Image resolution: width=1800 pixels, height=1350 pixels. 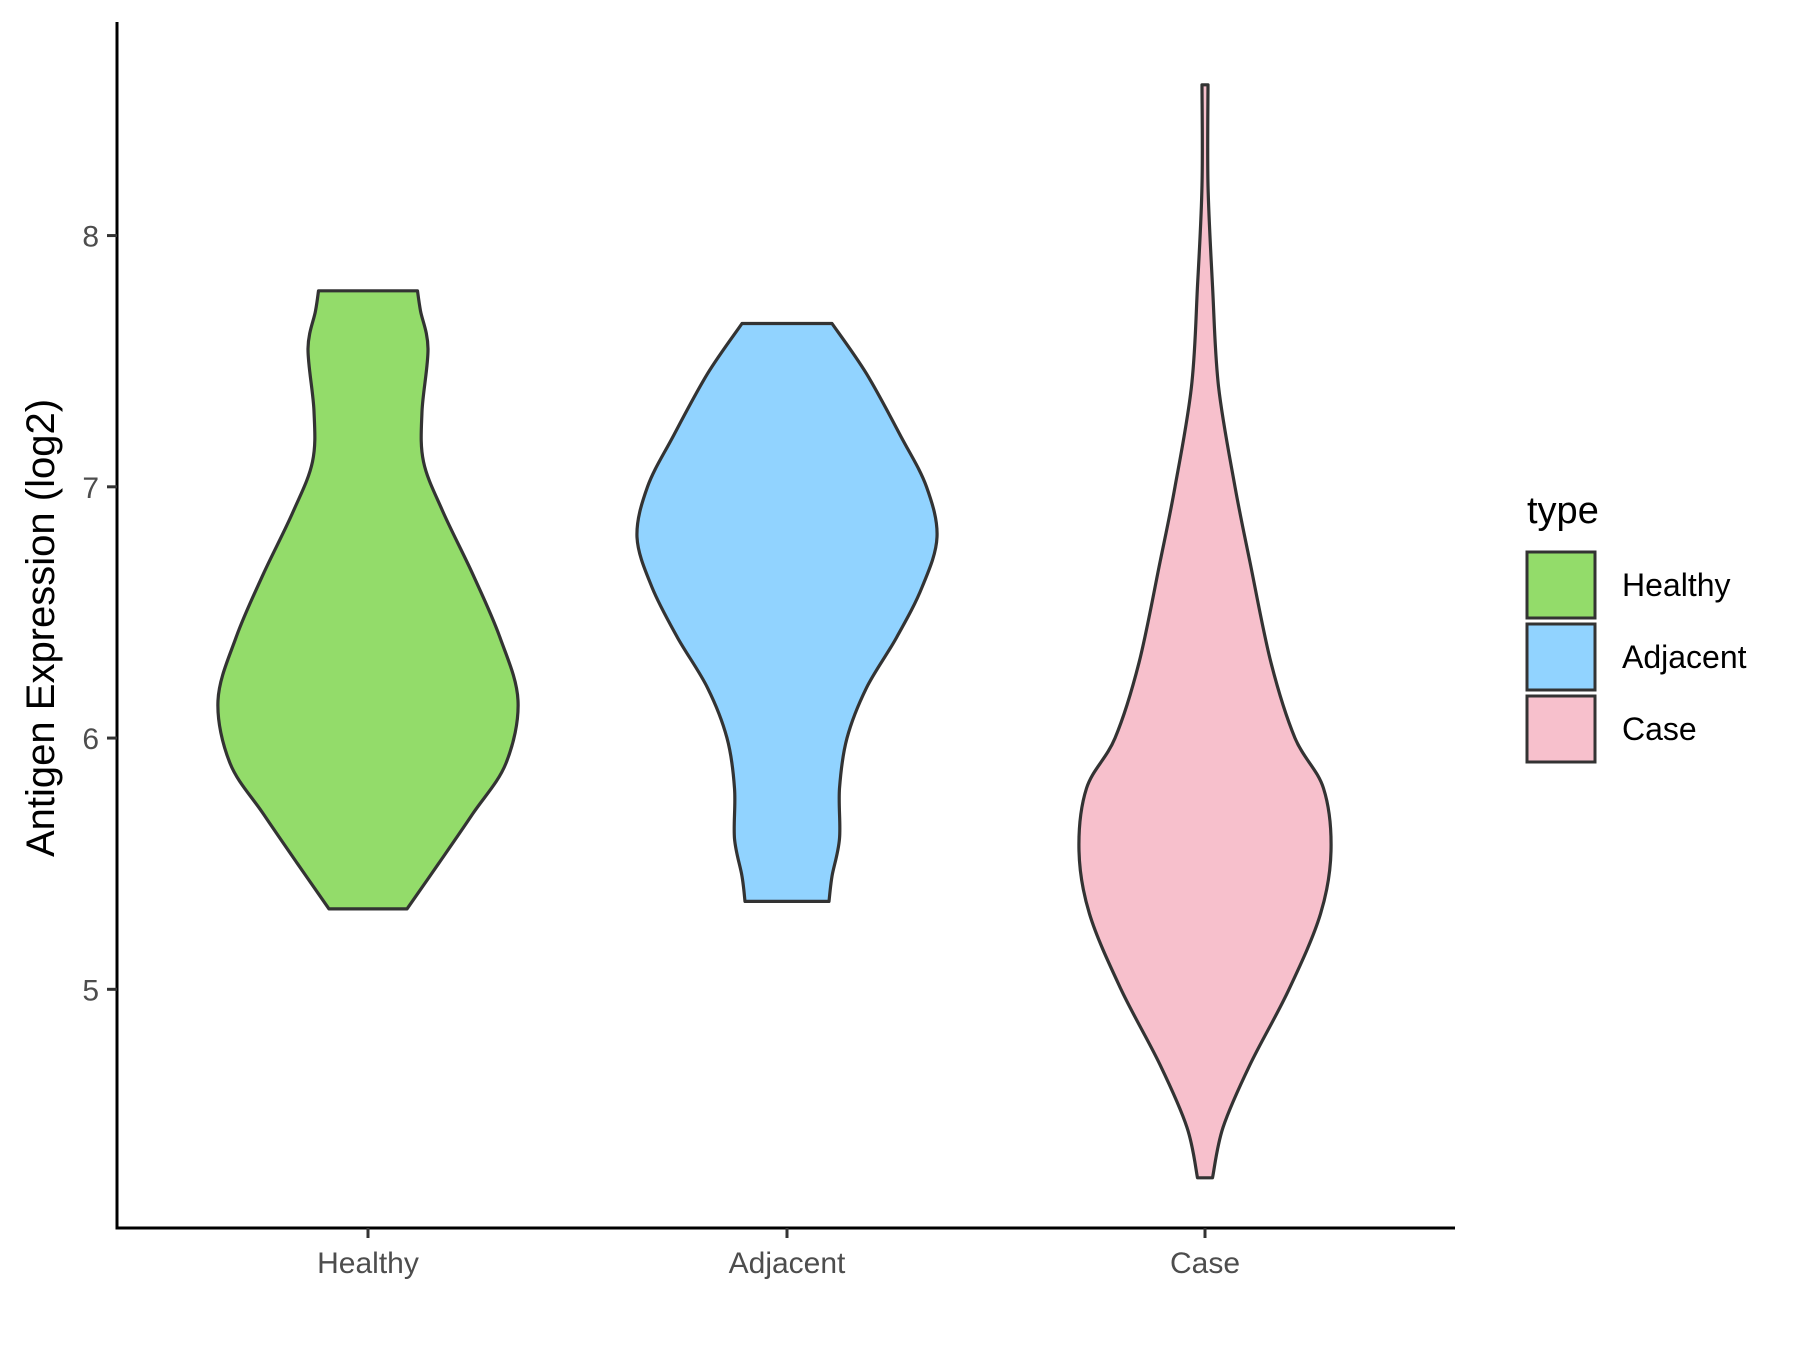 I want to click on y-tick-label: 7, so click(x=90, y=488).